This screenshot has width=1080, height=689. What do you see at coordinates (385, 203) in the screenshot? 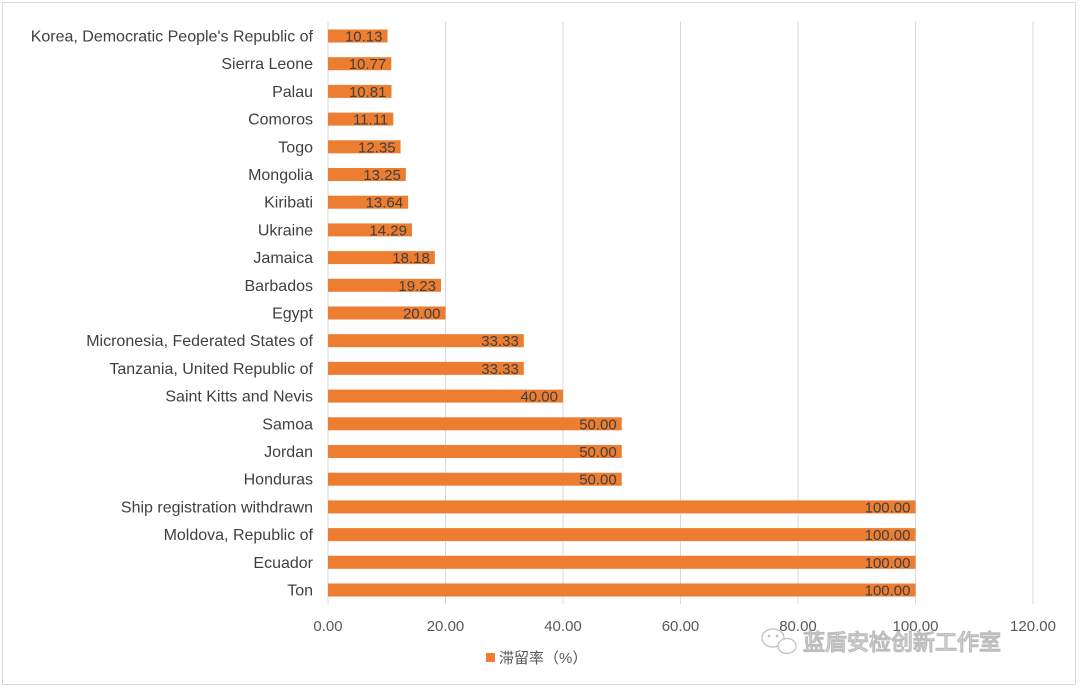
I see `data-label: 13.64` at bounding box center [385, 203].